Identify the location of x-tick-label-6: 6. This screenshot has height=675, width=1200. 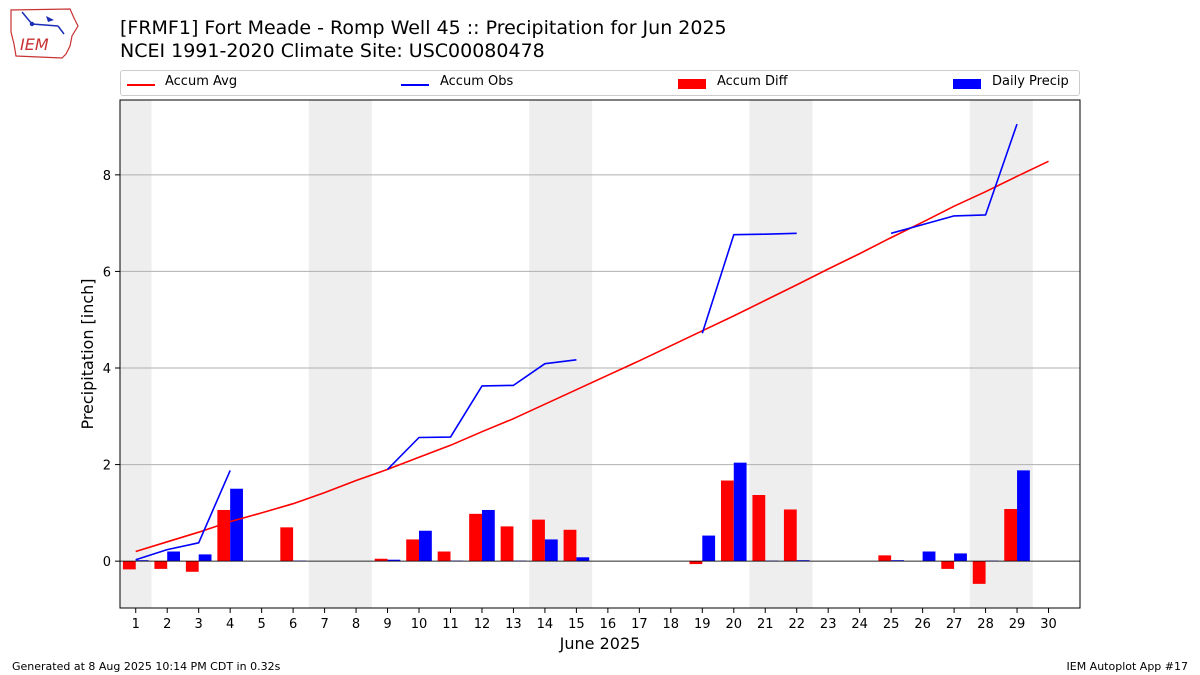
(293, 624).